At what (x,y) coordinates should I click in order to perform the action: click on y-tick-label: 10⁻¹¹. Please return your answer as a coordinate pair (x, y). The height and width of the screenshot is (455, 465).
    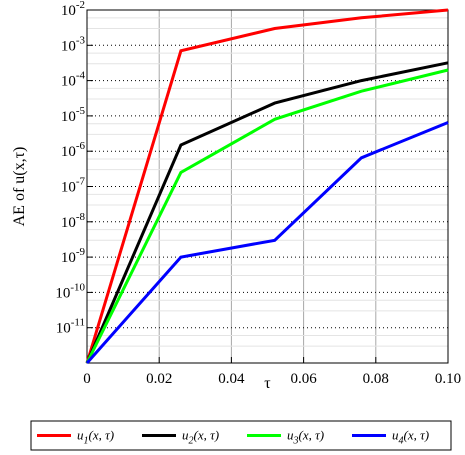
    Looking at the image, I should click on (70, 327).